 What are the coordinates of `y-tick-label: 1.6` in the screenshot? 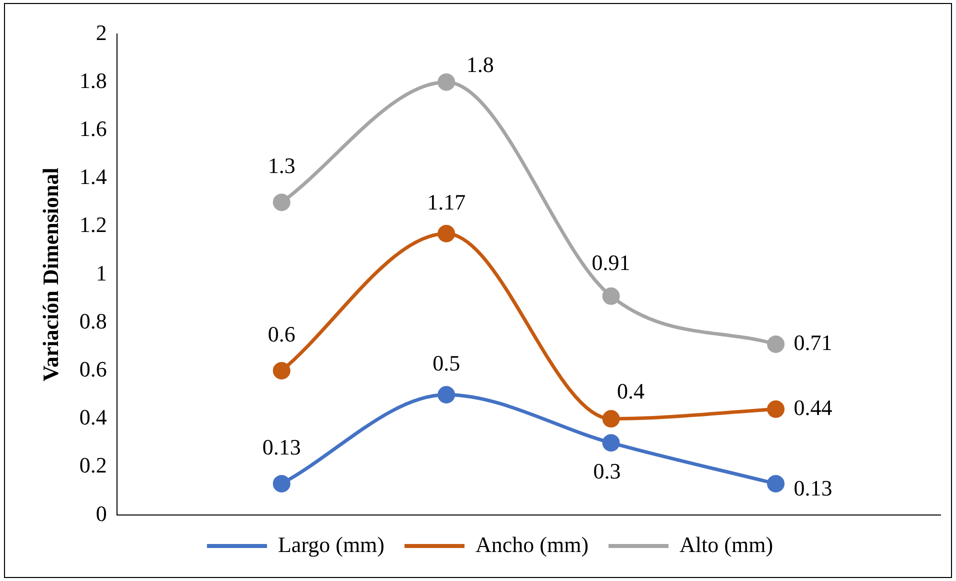 It's located at (93, 128).